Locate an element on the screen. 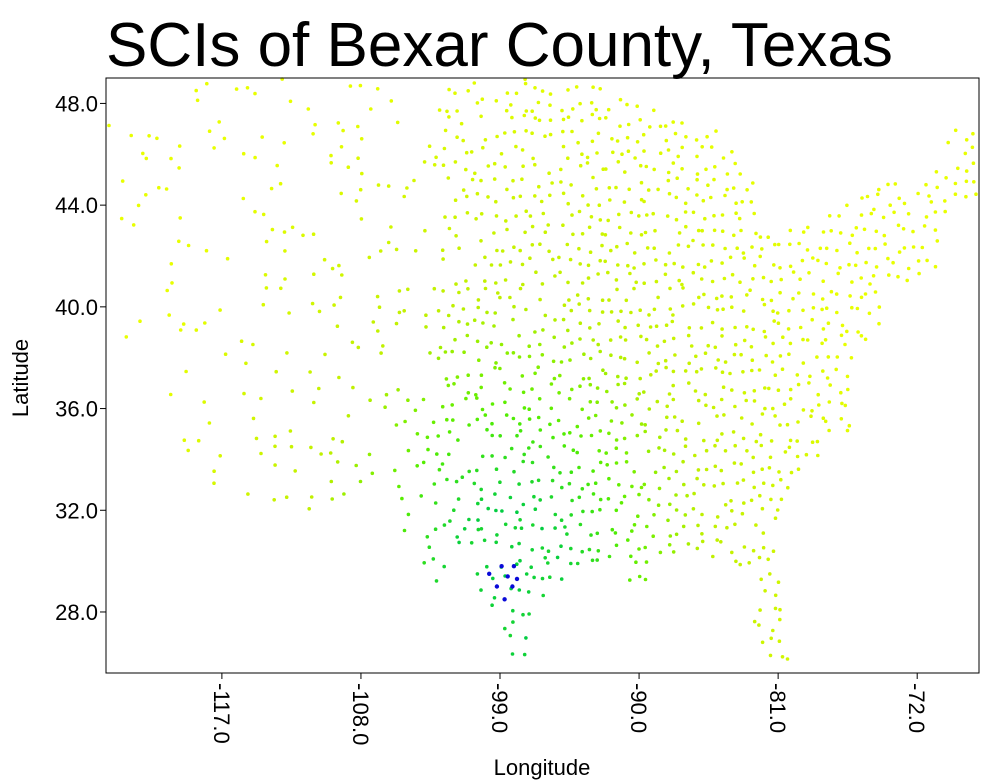 Image resolution: width=1000 pixels, height=780 pixels. highlight-point is located at coordinates (504, 599).